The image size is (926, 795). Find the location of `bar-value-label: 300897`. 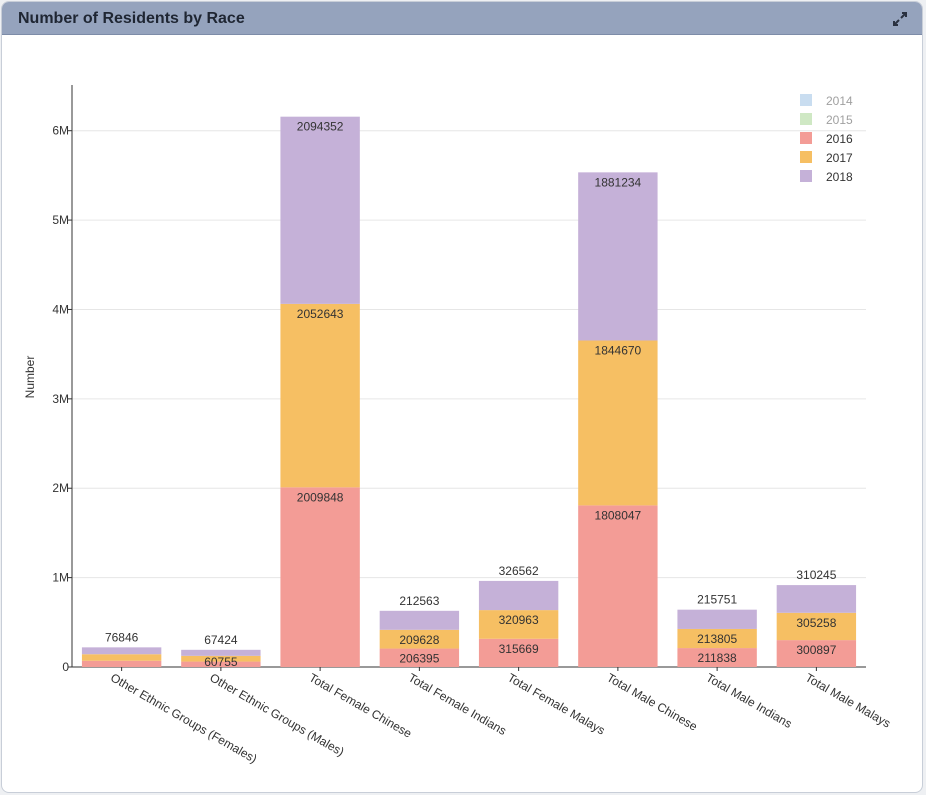

bar-value-label: 300897 is located at coordinates (816, 650).